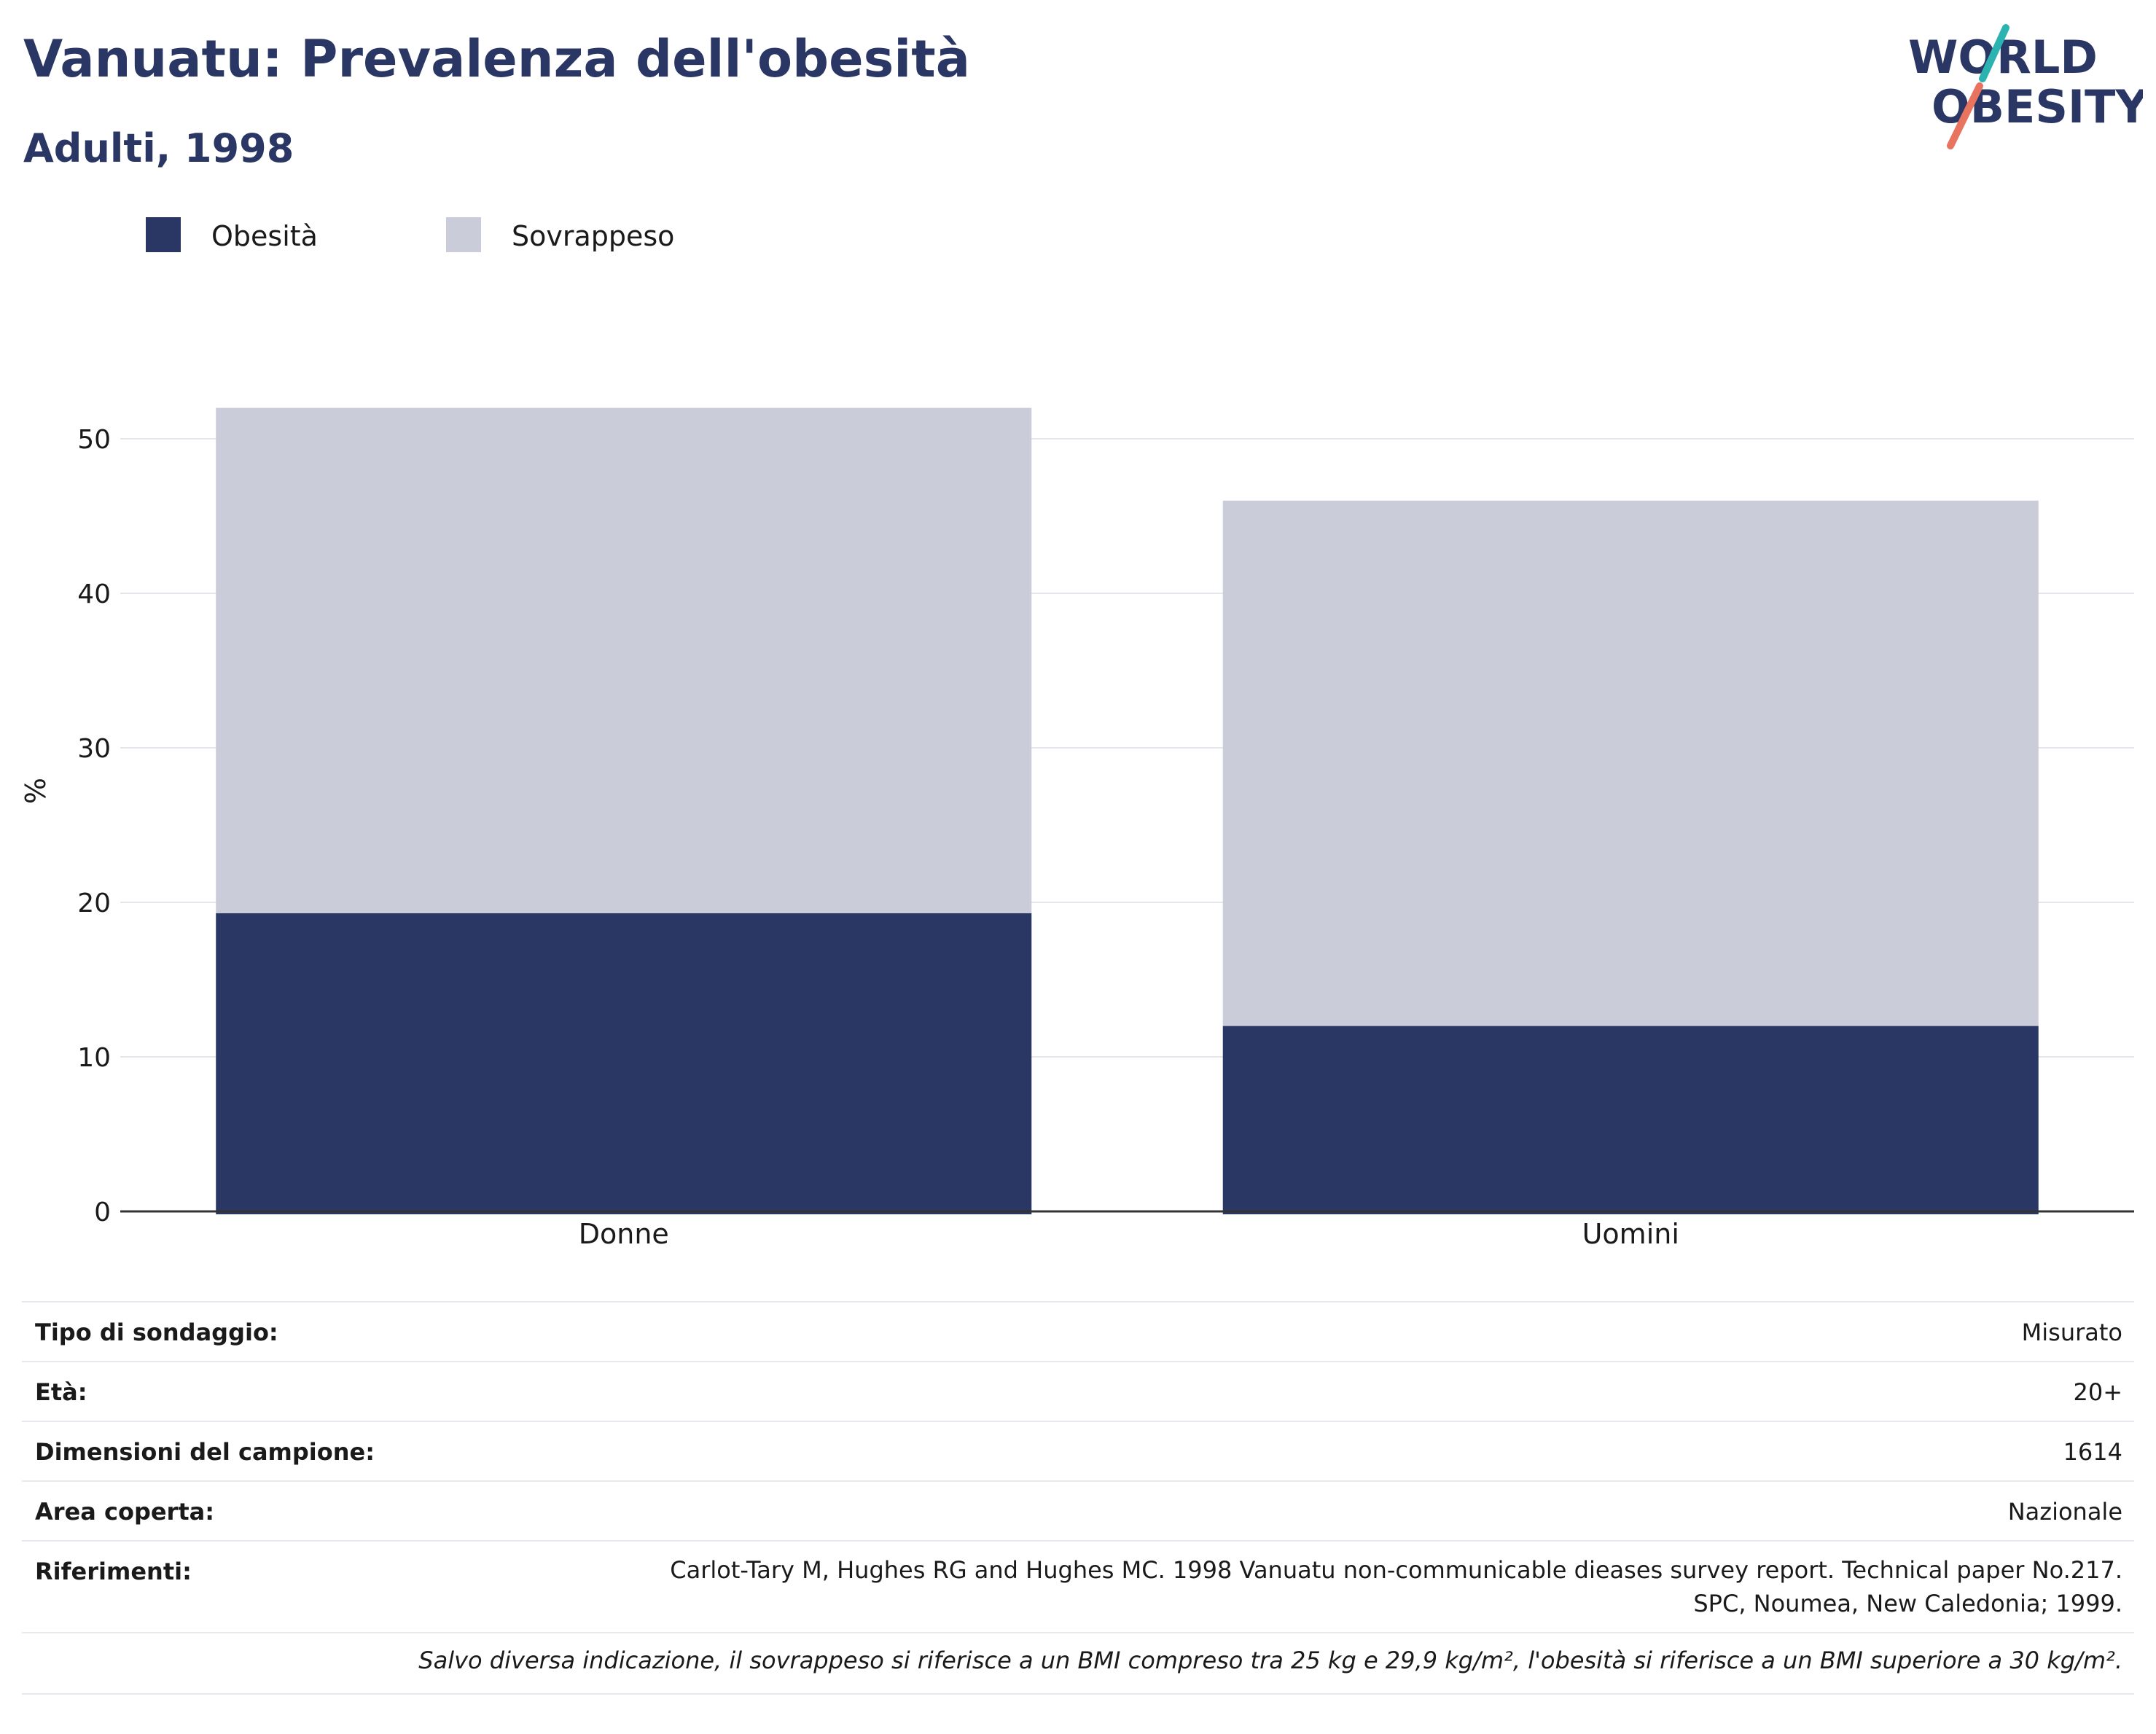 The height and width of the screenshot is (1734, 2156). I want to click on info-key-references: Riferimenti:, so click(114, 1571).